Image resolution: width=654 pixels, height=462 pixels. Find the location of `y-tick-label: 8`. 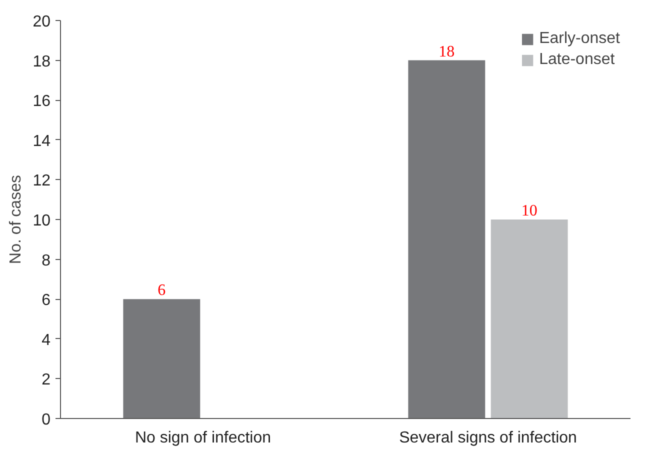

y-tick-label: 8 is located at coordinates (46, 261).